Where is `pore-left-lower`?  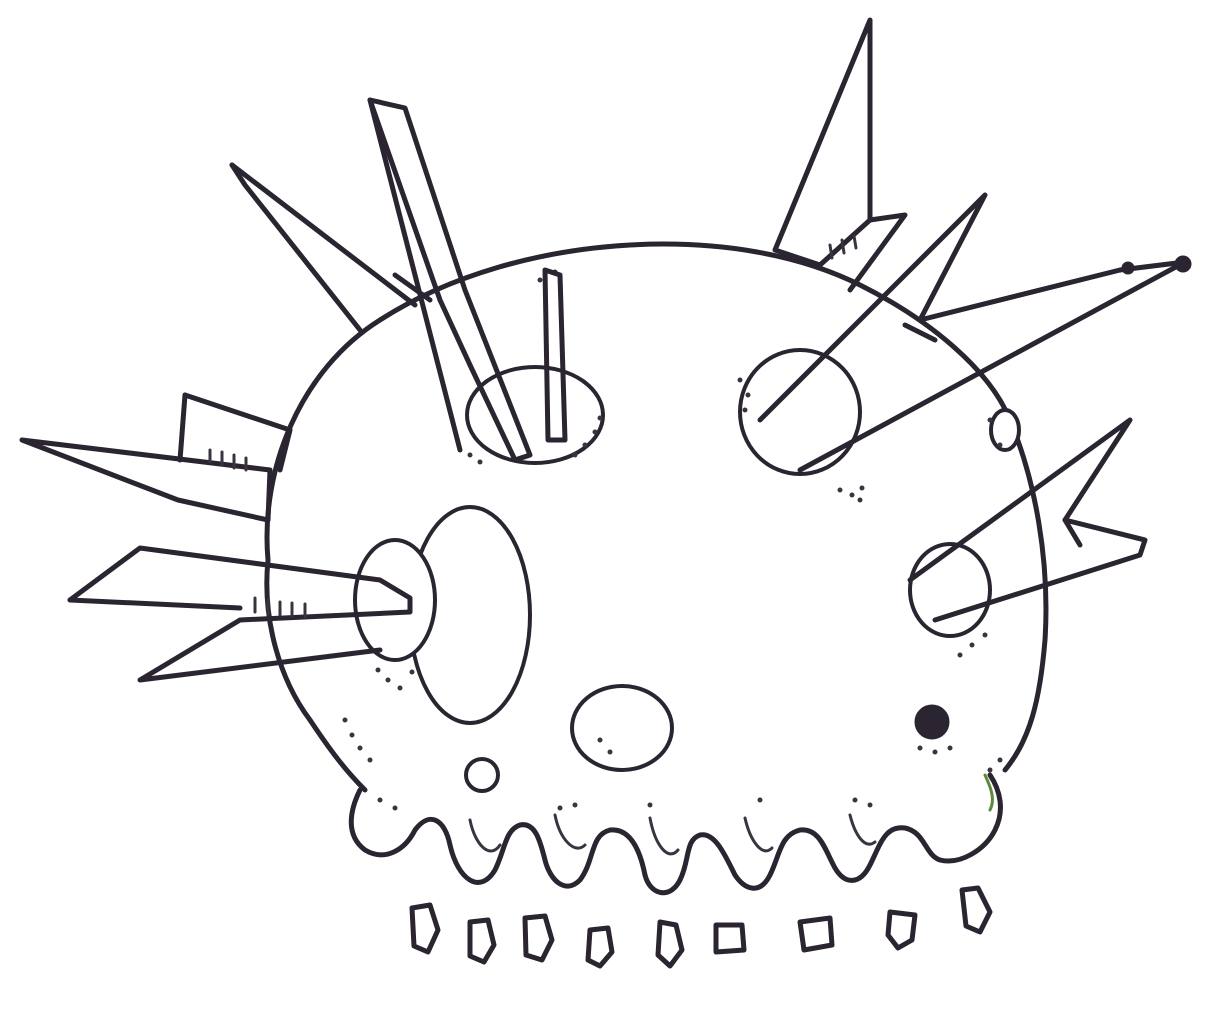 pore-left-lower is located at coordinates (395, 600).